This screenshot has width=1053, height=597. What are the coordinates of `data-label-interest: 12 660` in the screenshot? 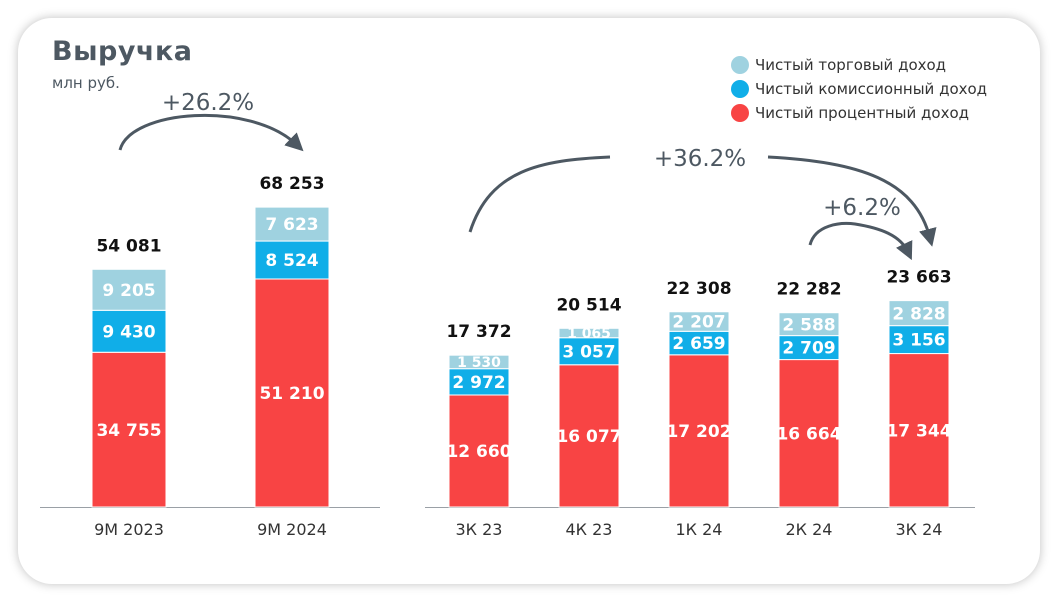 It's located at (478, 452).